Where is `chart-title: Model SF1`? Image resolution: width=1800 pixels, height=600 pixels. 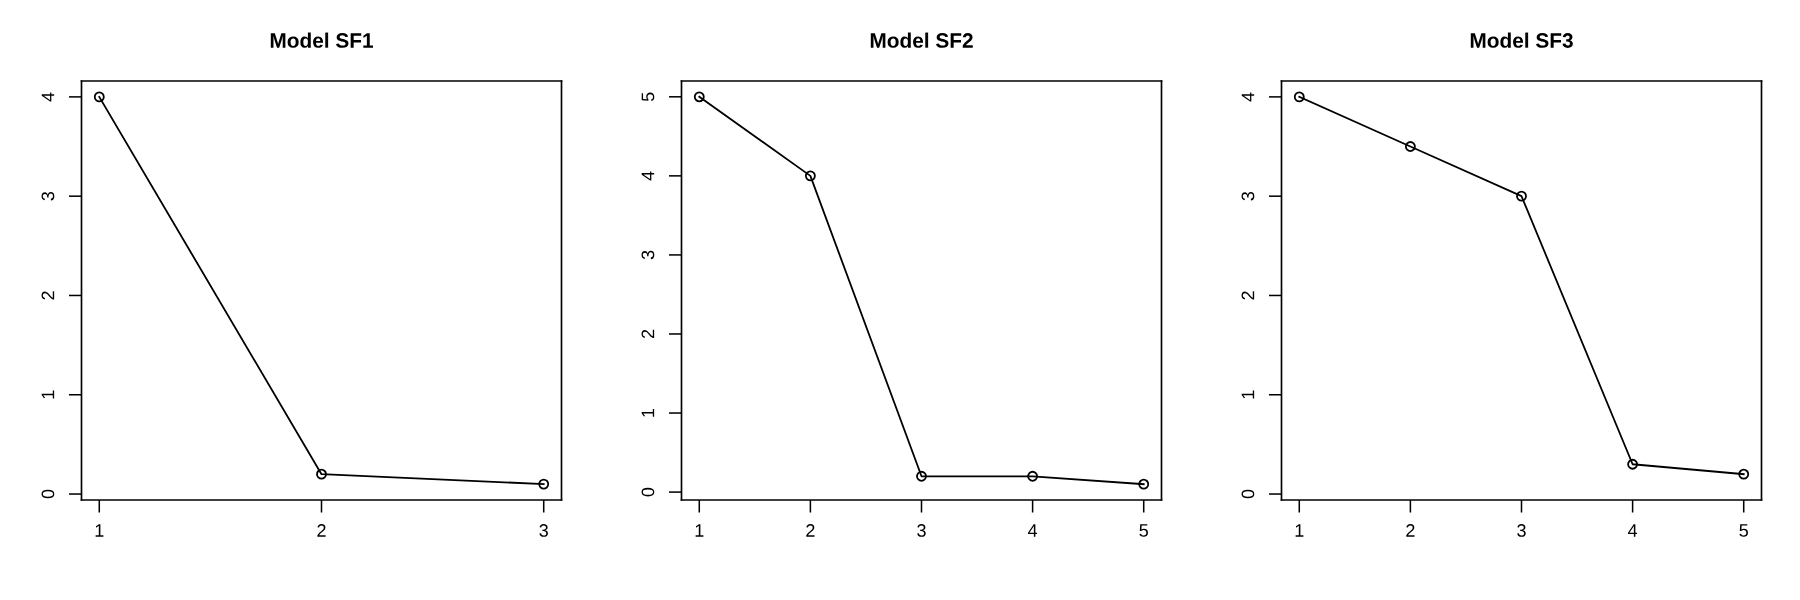
chart-title: Model SF1 is located at coordinates (322, 40).